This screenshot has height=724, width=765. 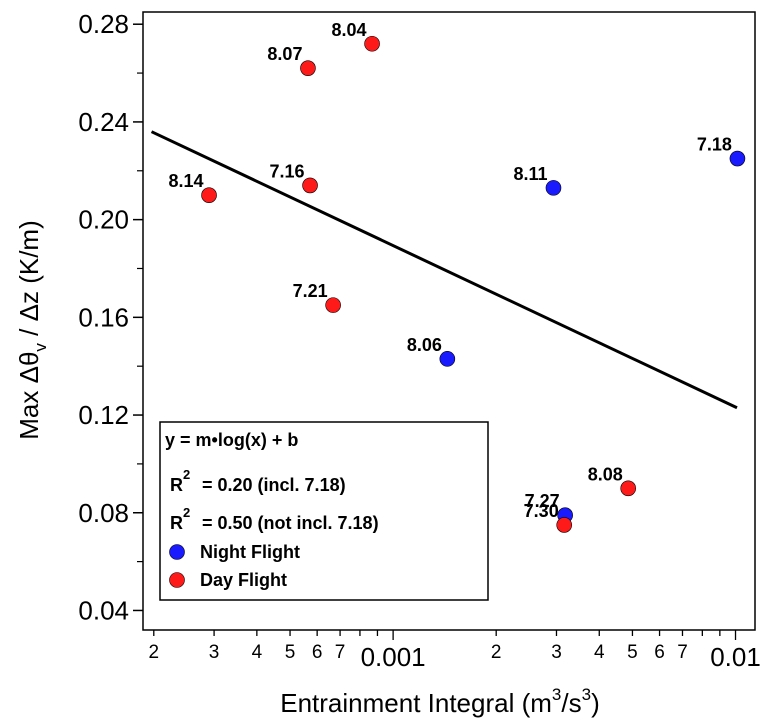 I want to click on legend-stat: R2 = 0.50 (not incl. 7.18), so click(x=274, y=519).